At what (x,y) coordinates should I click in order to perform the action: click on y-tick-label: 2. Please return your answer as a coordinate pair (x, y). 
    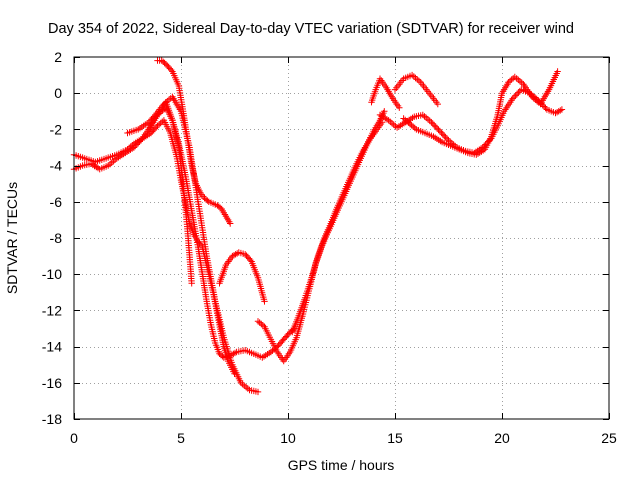
    Looking at the image, I should click on (58, 57).